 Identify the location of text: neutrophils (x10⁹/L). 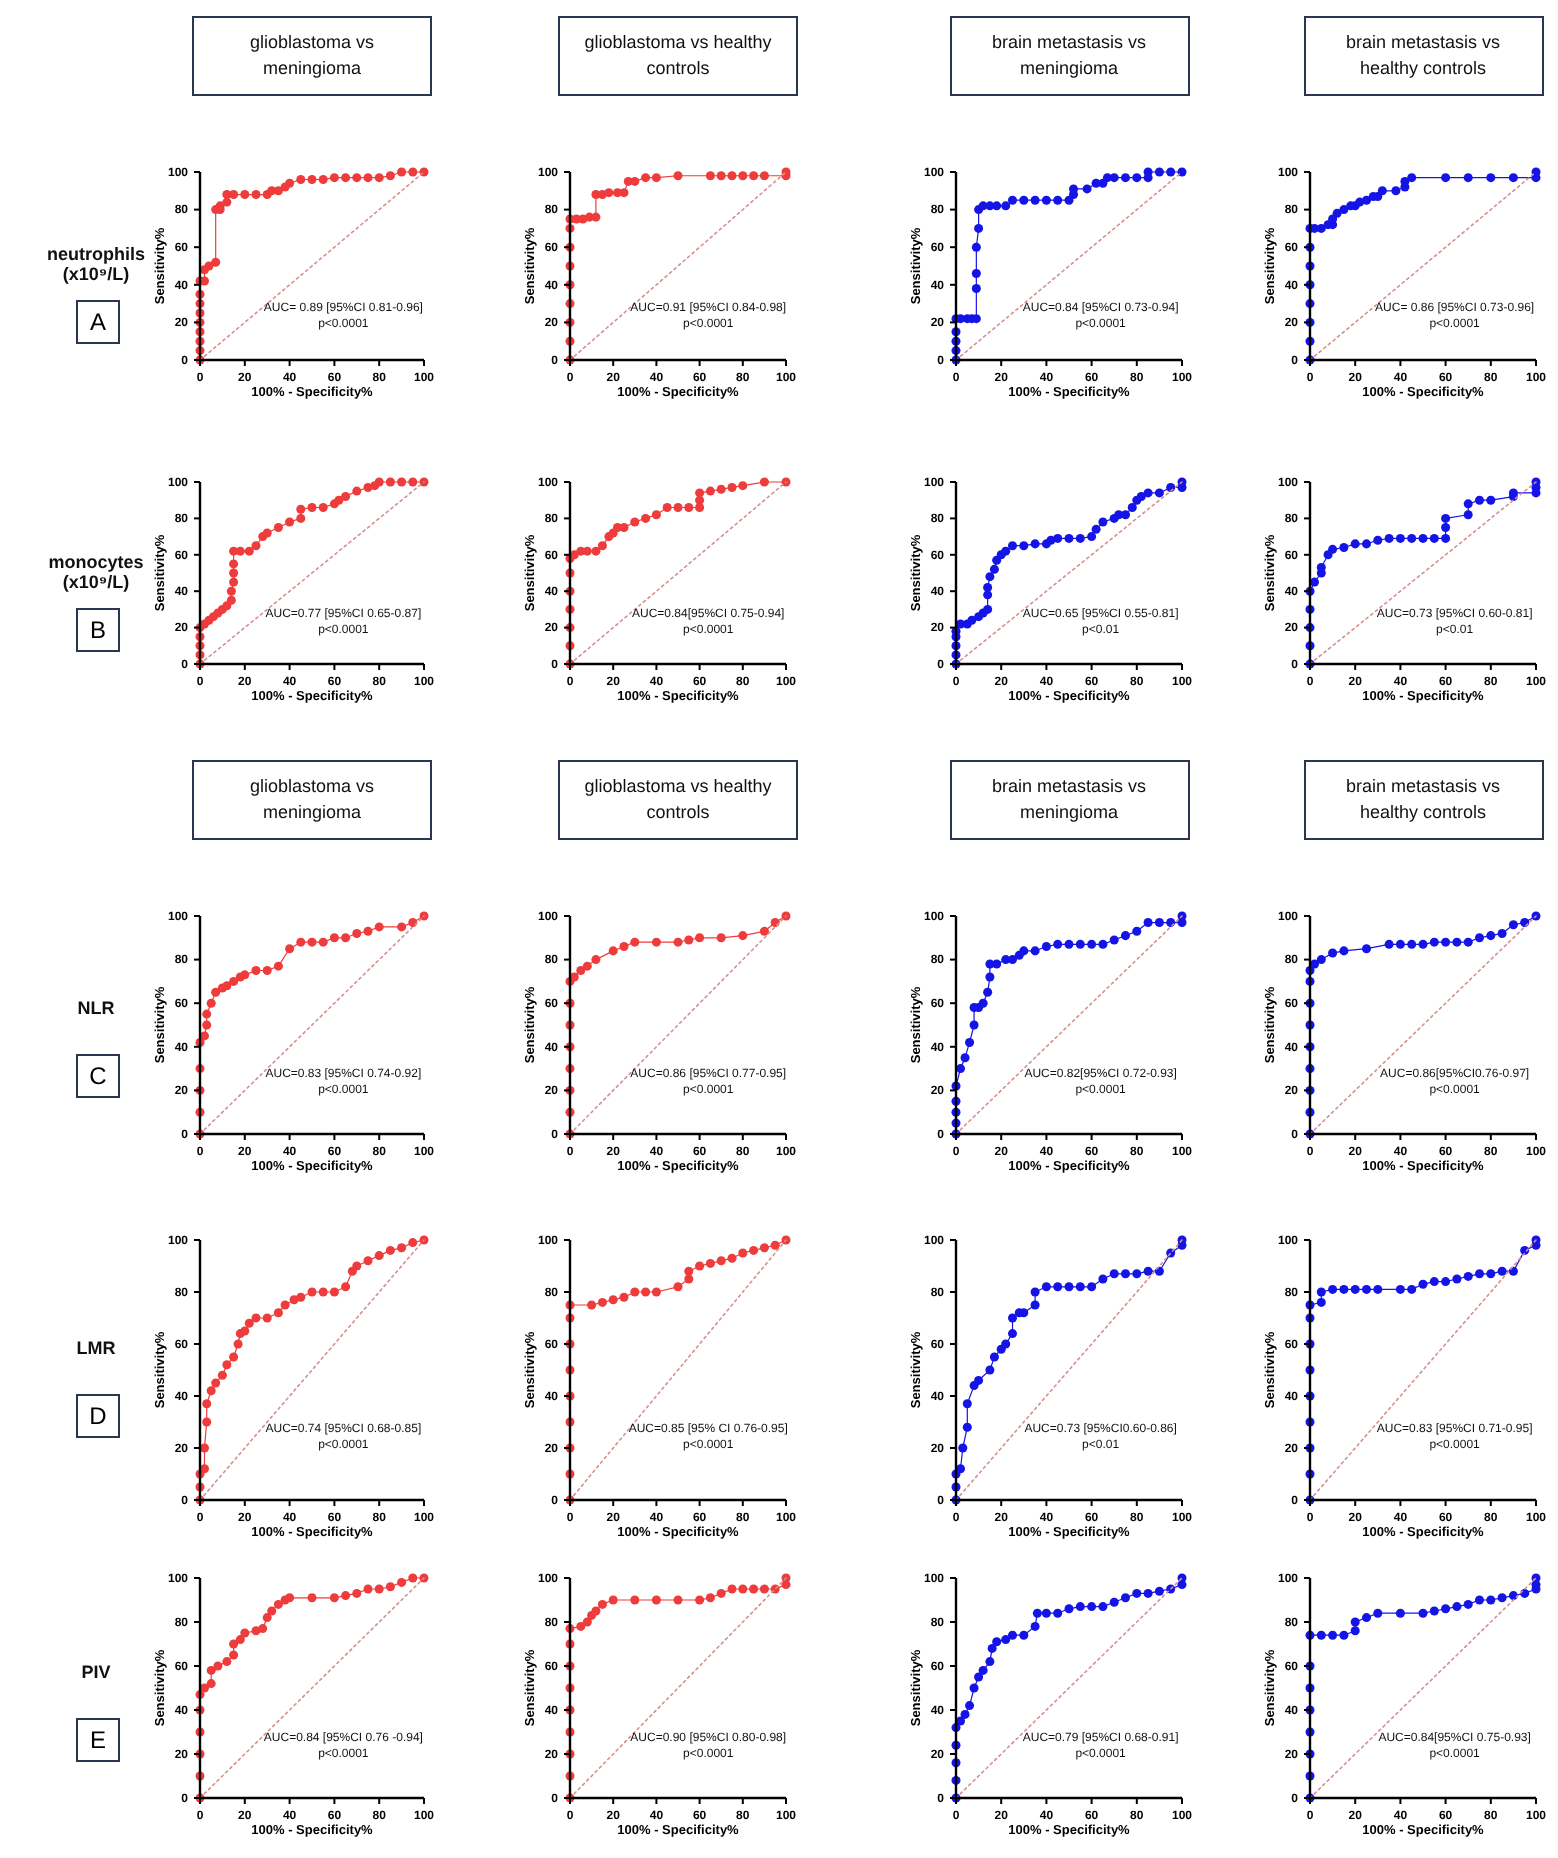
(96, 263).